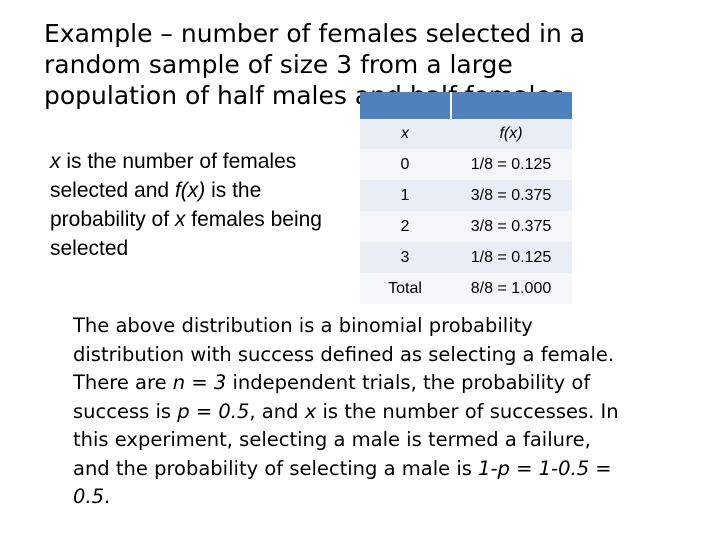 Image resolution: width=720 pixels, height=540 pixels. What do you see at coordinates (405, 257) in the screenshot?
I see `table-cell-x: 3` at bounding box center [405, 257].